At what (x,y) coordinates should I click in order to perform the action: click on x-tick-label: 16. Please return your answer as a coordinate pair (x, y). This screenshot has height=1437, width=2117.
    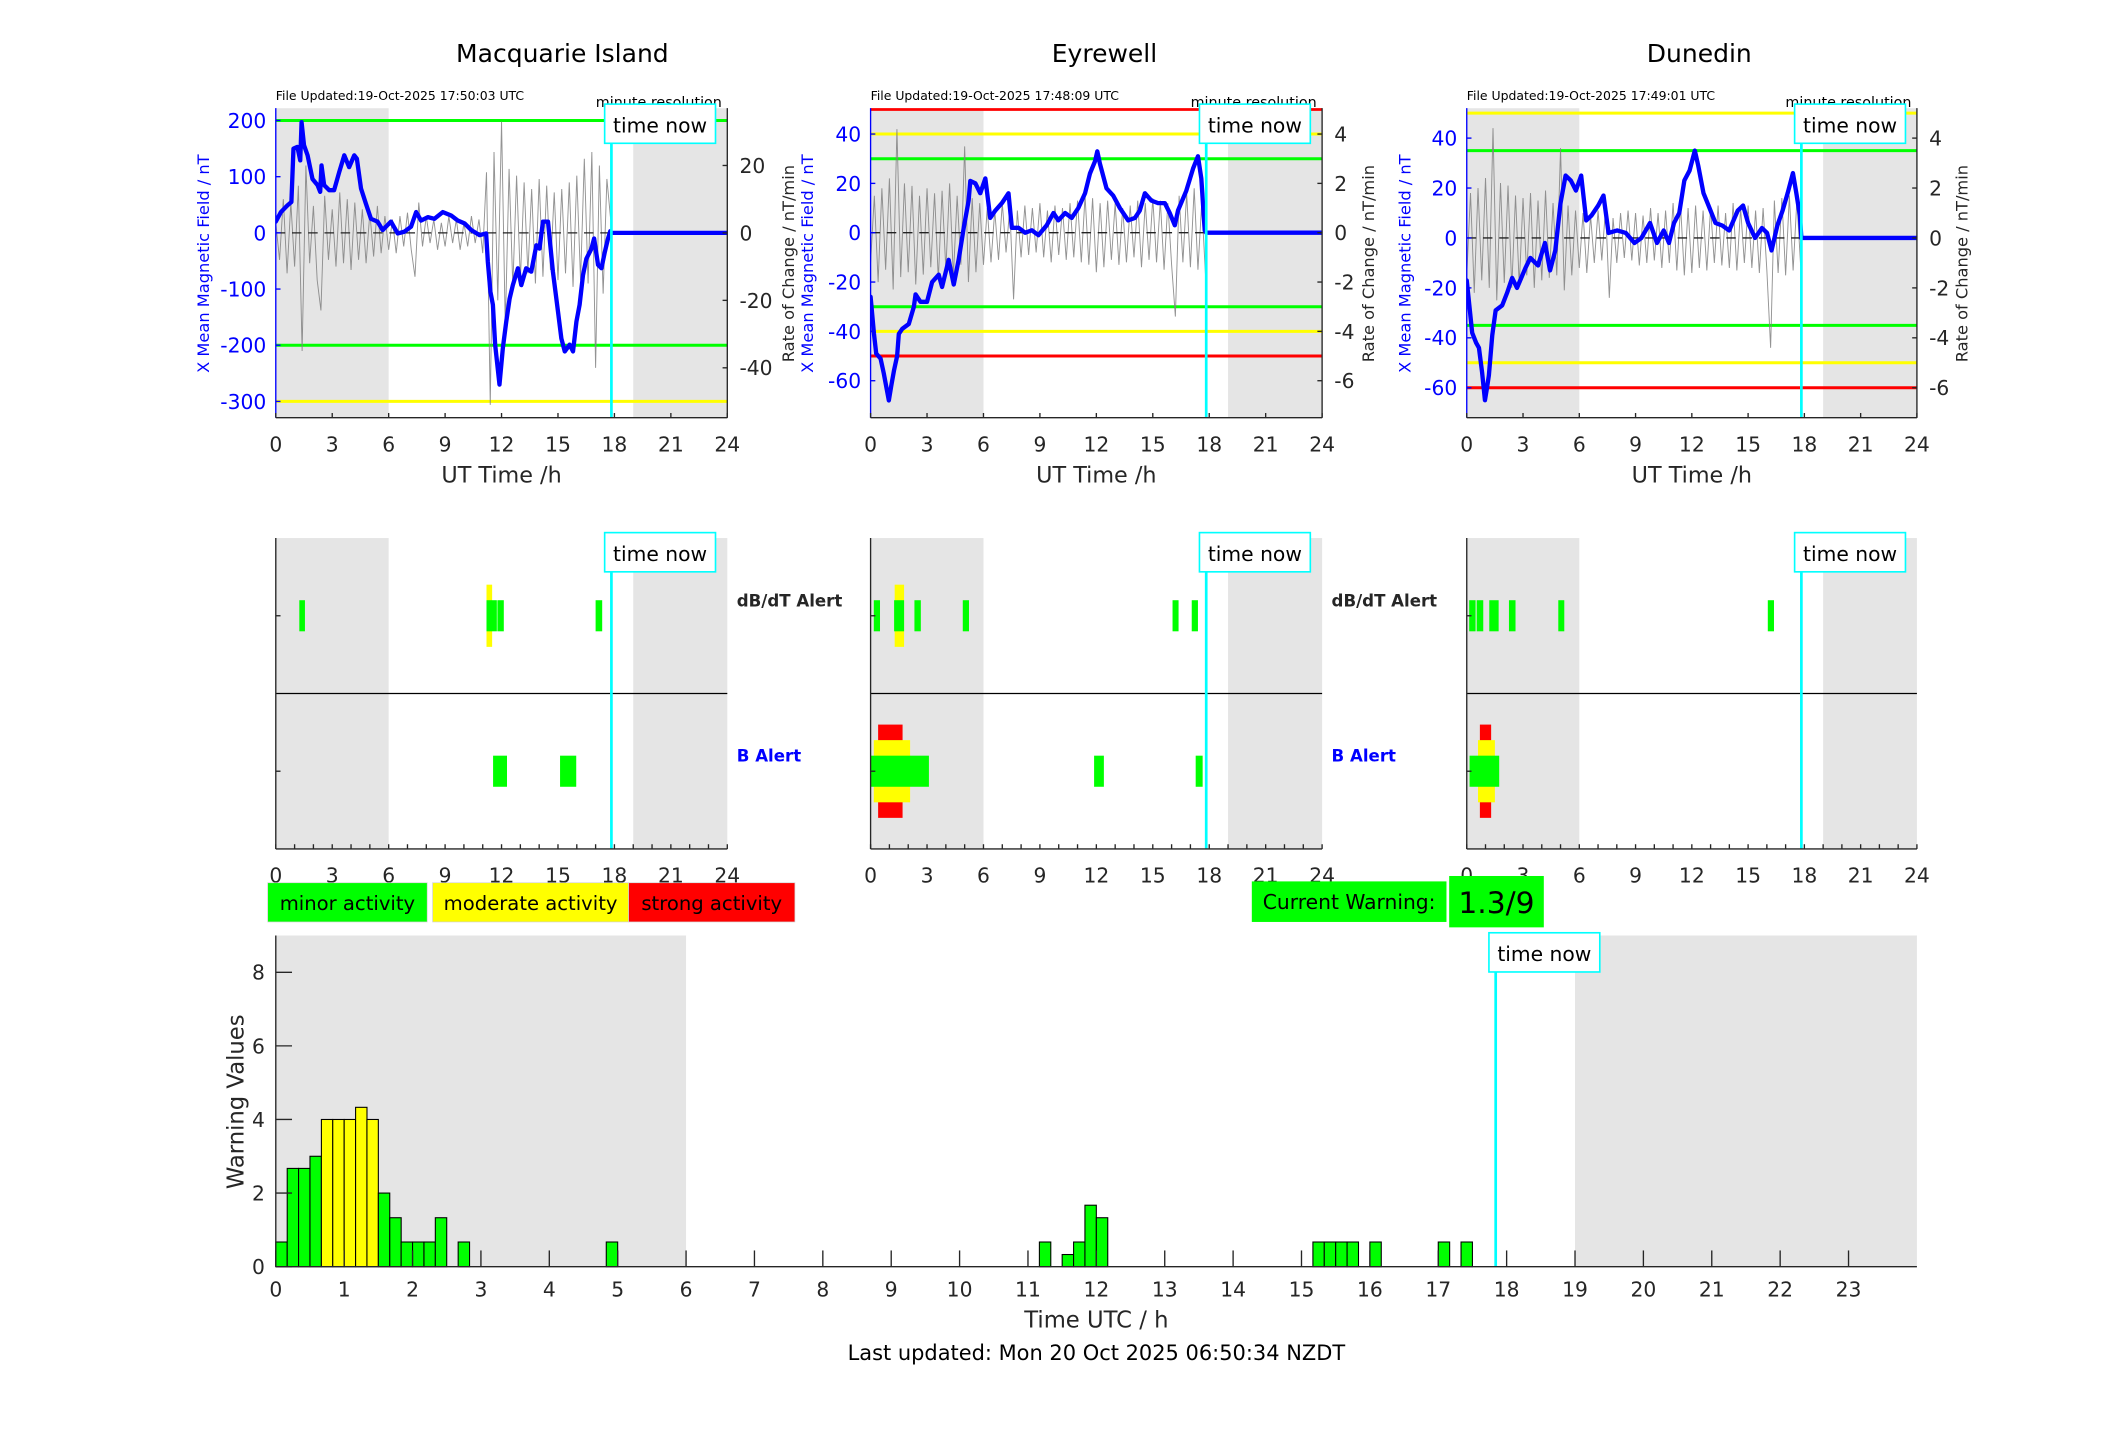
    Looking at the image, I should click on (1370, 1289).